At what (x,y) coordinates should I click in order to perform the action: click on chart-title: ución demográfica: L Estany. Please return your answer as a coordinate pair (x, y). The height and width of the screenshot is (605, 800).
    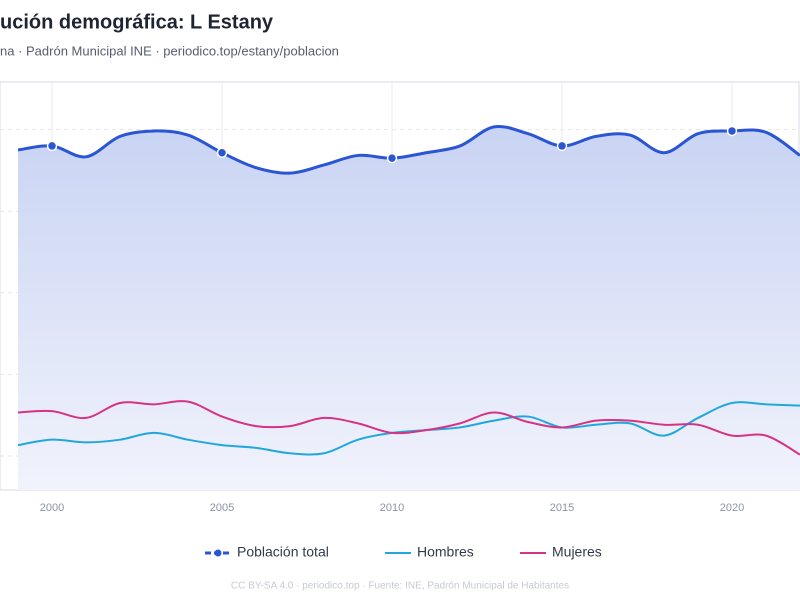
    Looking at the image, I should click on (137, 22).